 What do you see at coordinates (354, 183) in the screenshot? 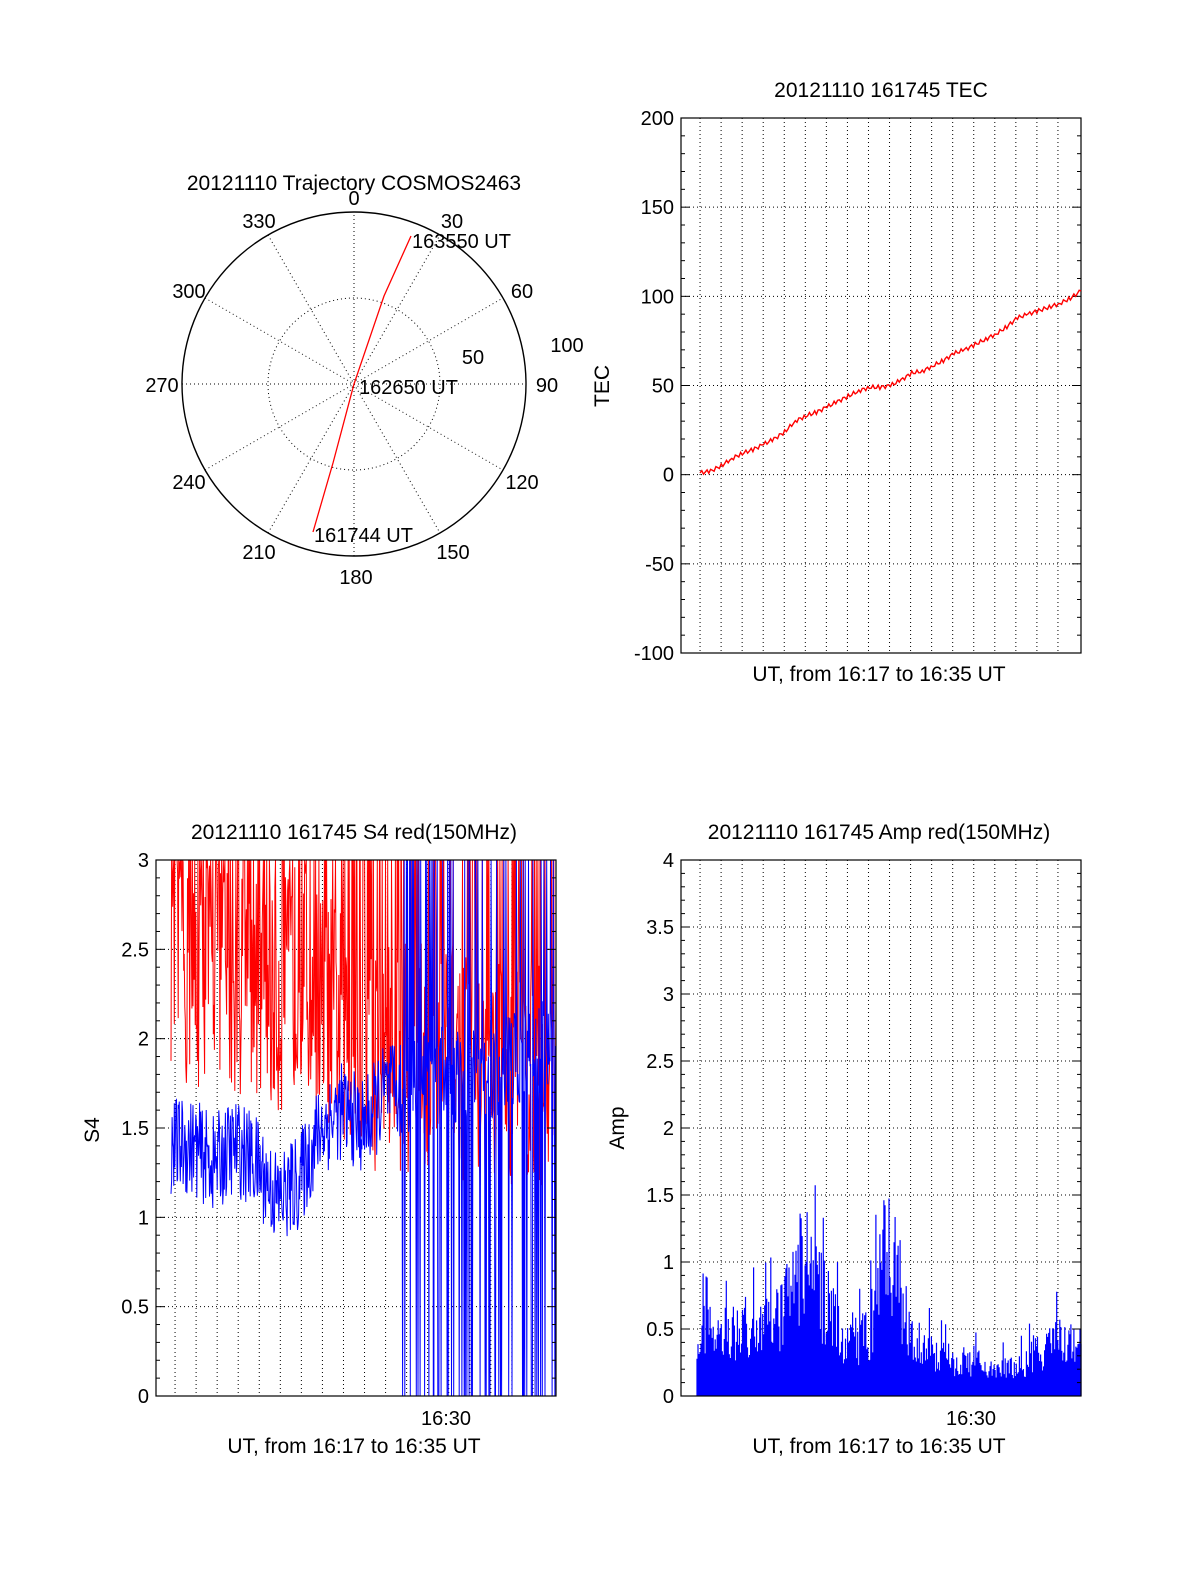
I see `trajectory-title: 20121110 Trajectory COSMOS2463` at bounding box center [354, 183].